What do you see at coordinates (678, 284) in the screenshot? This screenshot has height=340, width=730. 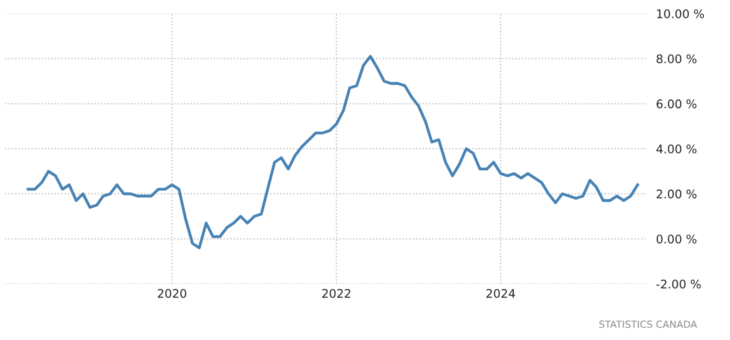 I see `y-tick-label: -2.00 %` at bounding box center [678, 284].